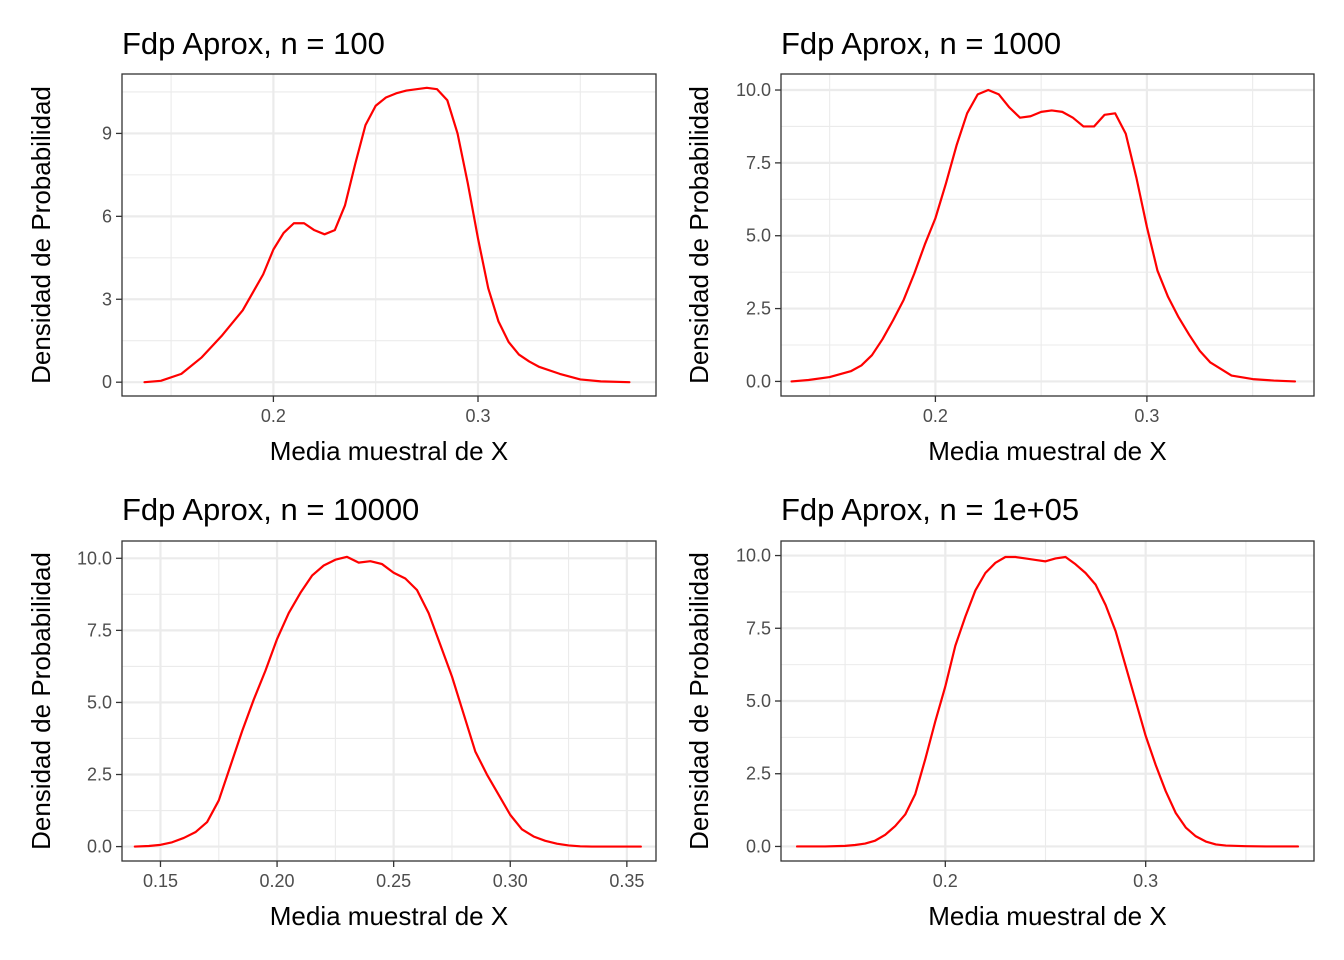  Describe the element at coordinates (930, 509) in the screenshot. I see `panel-title: Fdp Aprox, n = 1e+05` at that location.